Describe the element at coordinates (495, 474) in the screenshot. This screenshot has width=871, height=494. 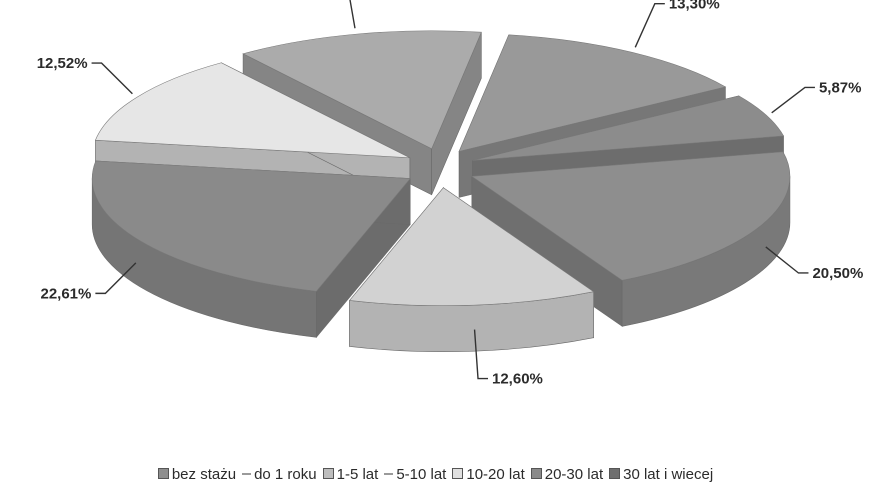
I see `legend-label: 10-20 lat` at that location.